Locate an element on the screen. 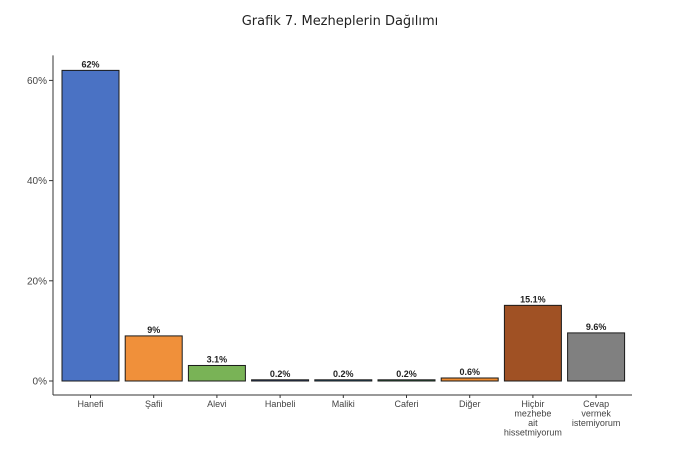  x-tick-label: Hiçbir mezhebe ait hissetmiyorum is located at coordinates (533, 418).